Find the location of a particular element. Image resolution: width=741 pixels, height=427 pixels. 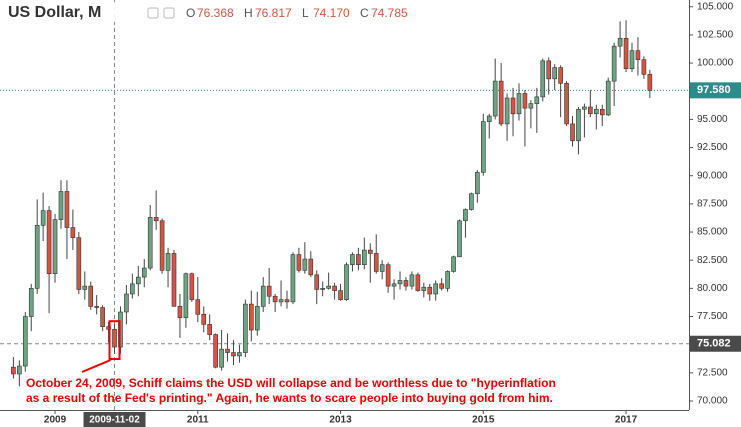

highlight-box is located at coordinates (114, 340).